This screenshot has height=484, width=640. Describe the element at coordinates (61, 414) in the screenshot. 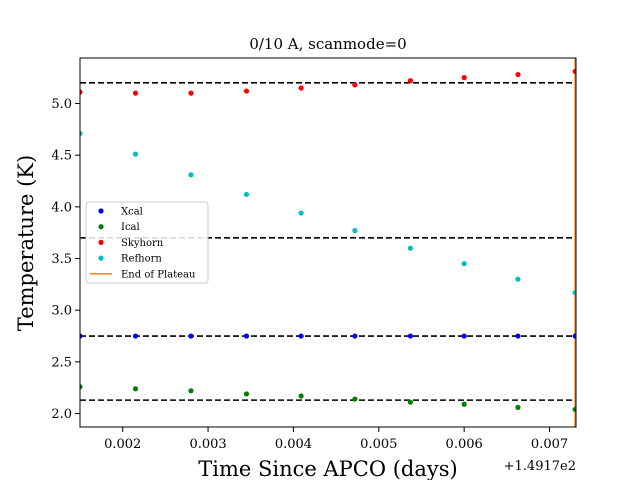

I see `y-tick-label: 2.0` at that location.